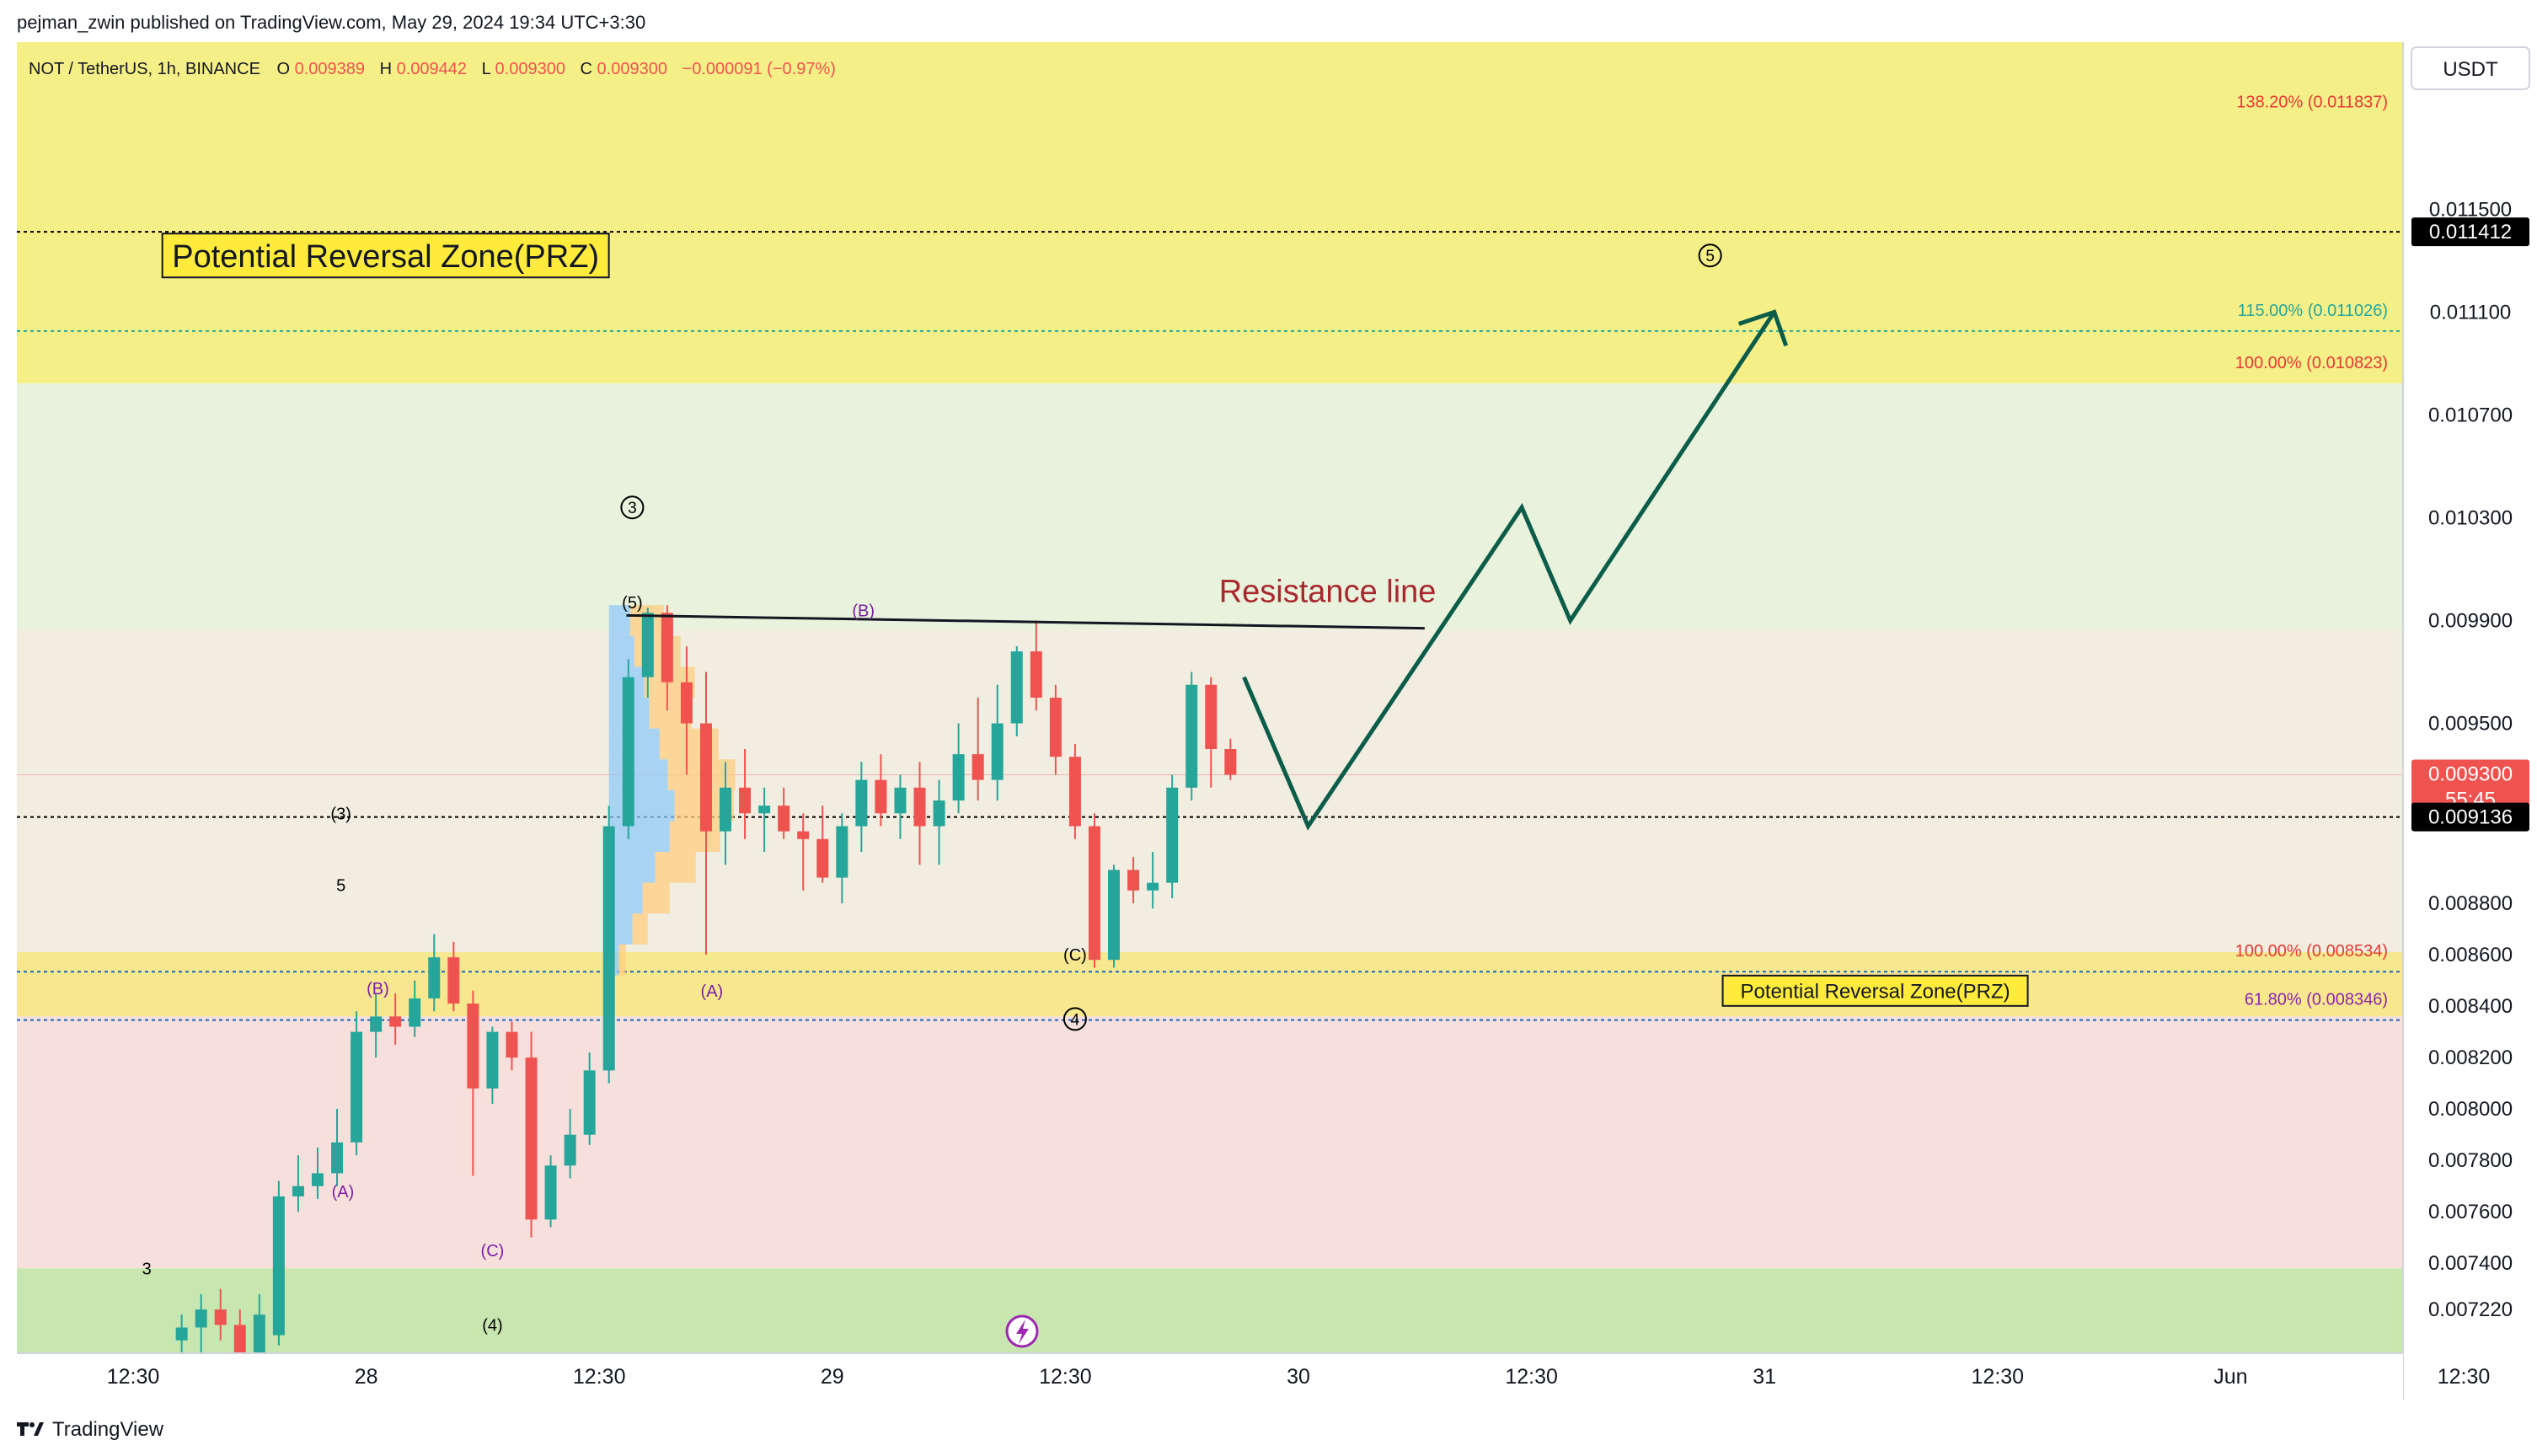 The image size is (2537, 1456). I want to click on prz-label-text: Potential Reversal Zone(PRZ), so click(385, 257).